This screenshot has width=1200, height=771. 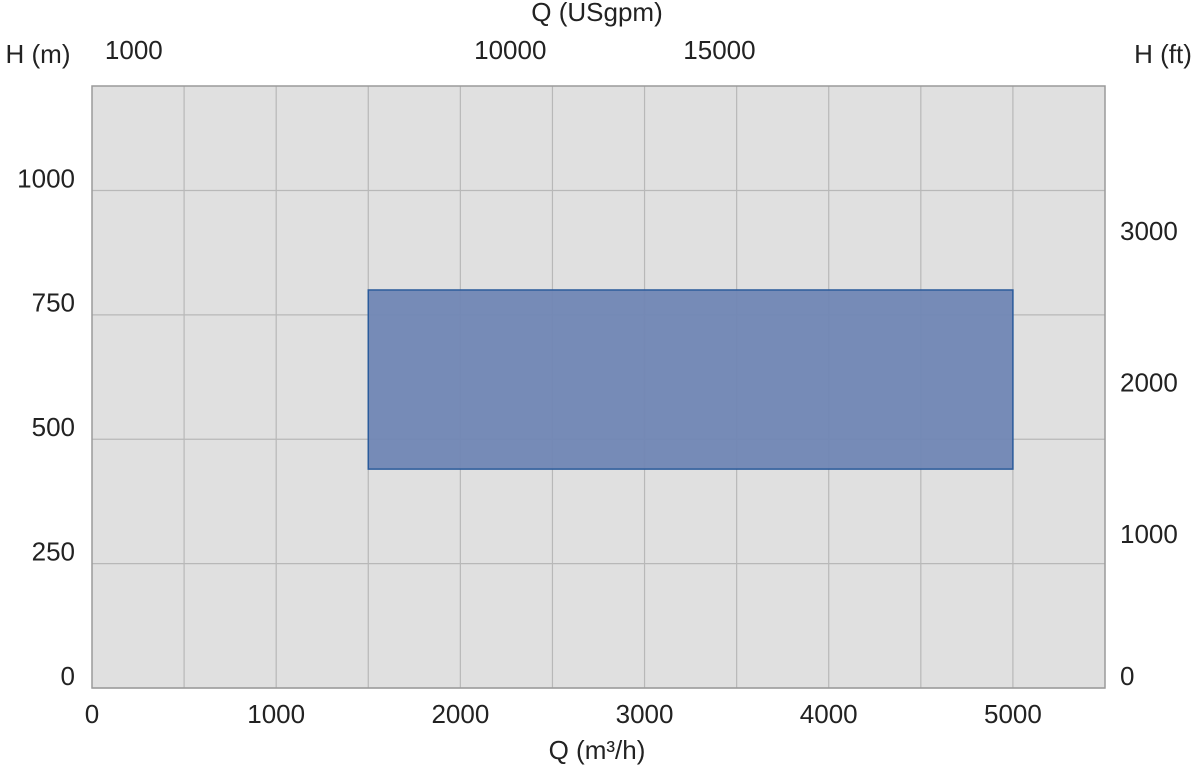 What do you see at coordinates (597, 750) in the screenshot?
I see `x-axis-title: Q (m³/h)` at bounding box center [597, 750].